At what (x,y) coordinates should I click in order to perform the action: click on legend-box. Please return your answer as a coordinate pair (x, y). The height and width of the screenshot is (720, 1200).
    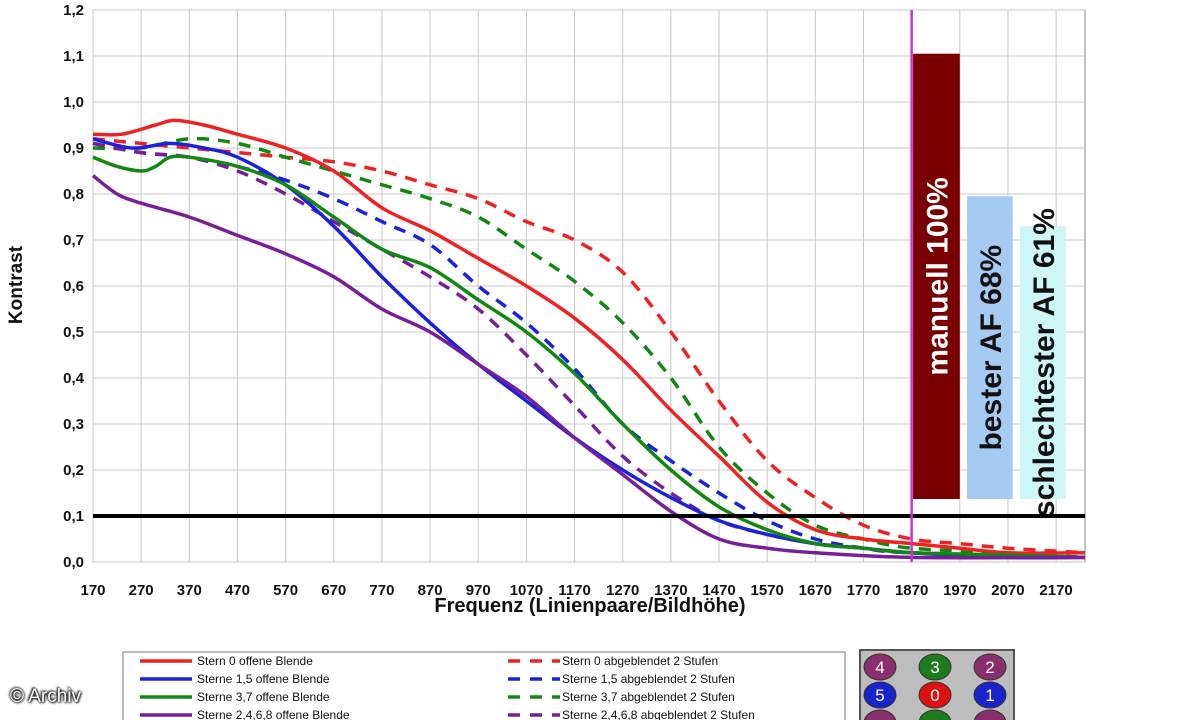
    Looking at the image, I should click on (484, 685).